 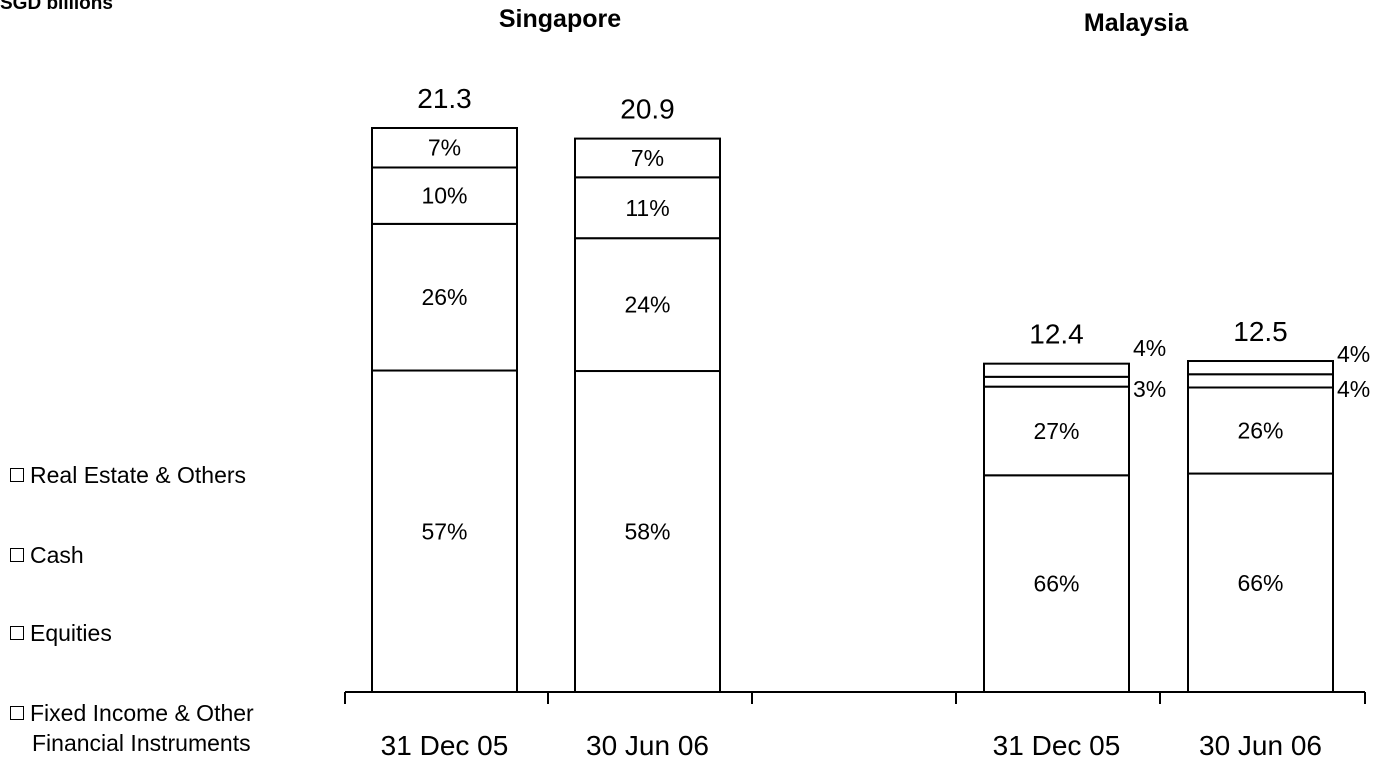 I want to click on legend-item-equities: Equities, so click(x=61, y=633).